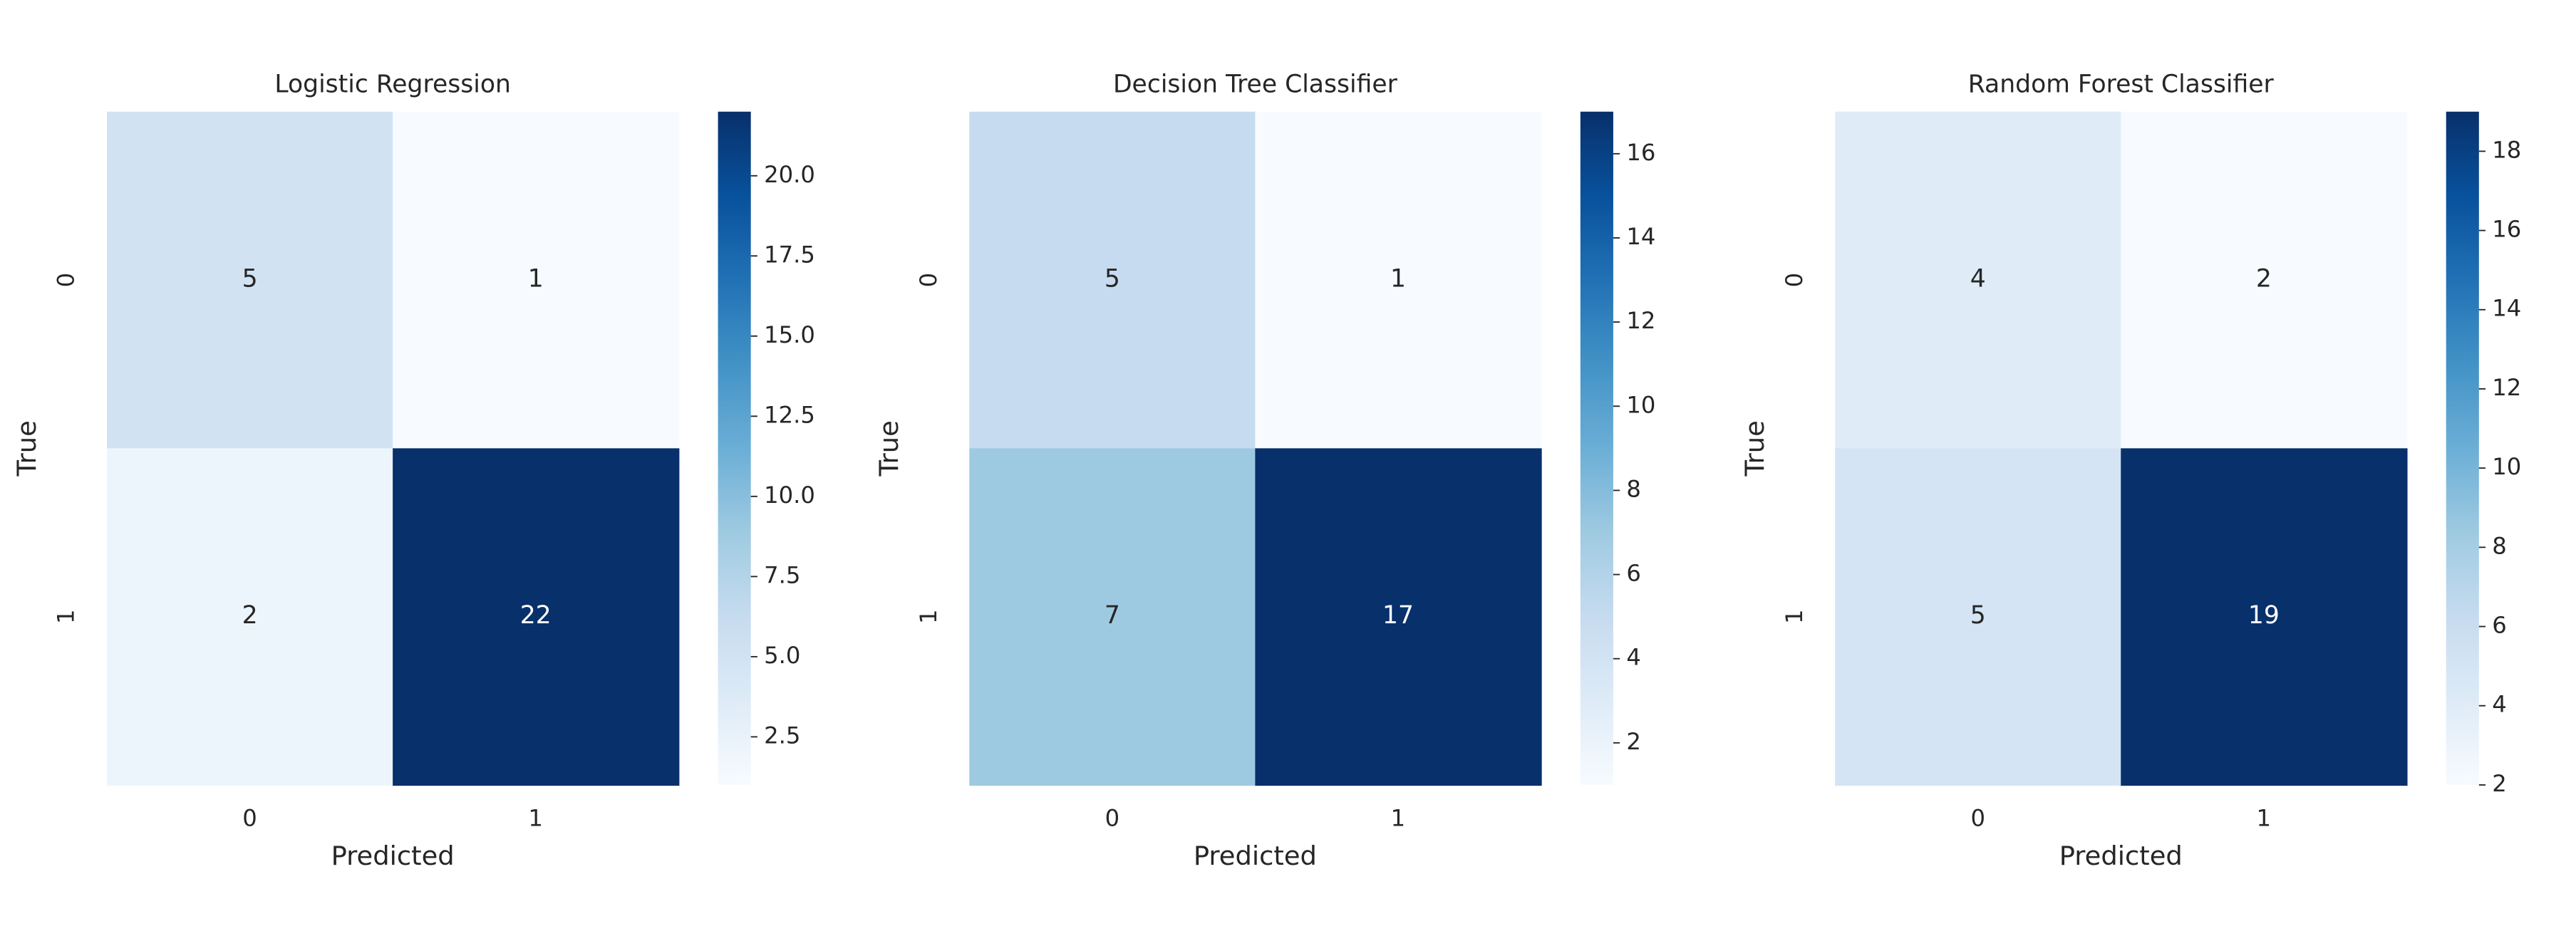 The width and height of the screenshot is (2576, 936). What do you see at coordinates (789, 495) in the screenshot?
I see `colorbar-tick-label: 10.0` at bounding box center [789, 495].